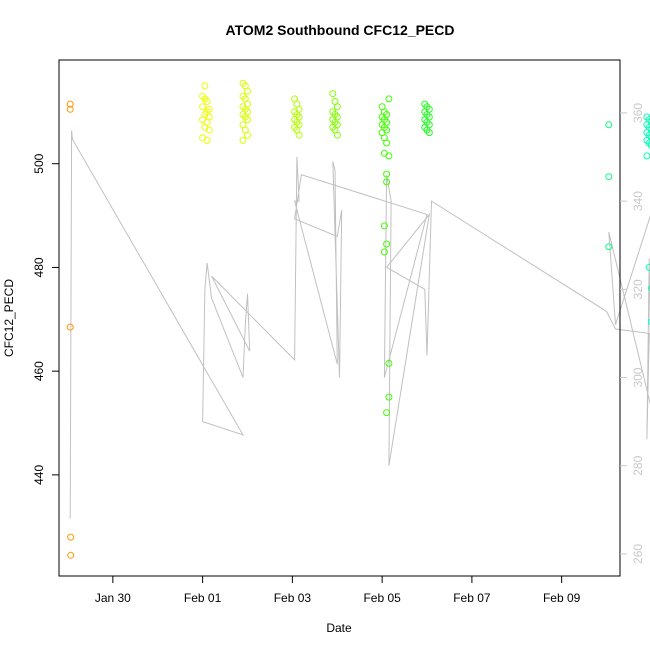 The width and height of the screenshot is (650, 650). What do you see at coordinates (338, 590) in the screenshot?
I see `x-axis: Jan 30 Feb 01 Feb 03 Feb 05 Feb 07 Feb 09` at bounding box center [338, 590].